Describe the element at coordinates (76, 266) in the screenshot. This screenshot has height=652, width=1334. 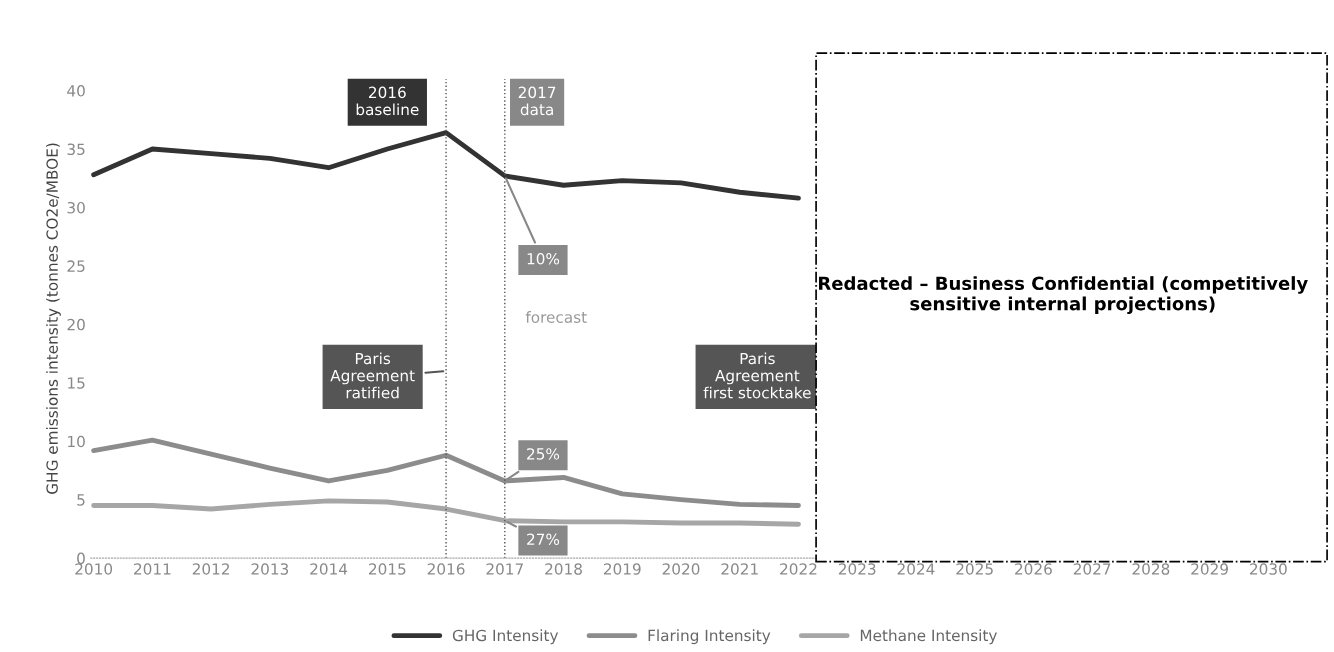
I see `y-tick-label: 25` at that location.